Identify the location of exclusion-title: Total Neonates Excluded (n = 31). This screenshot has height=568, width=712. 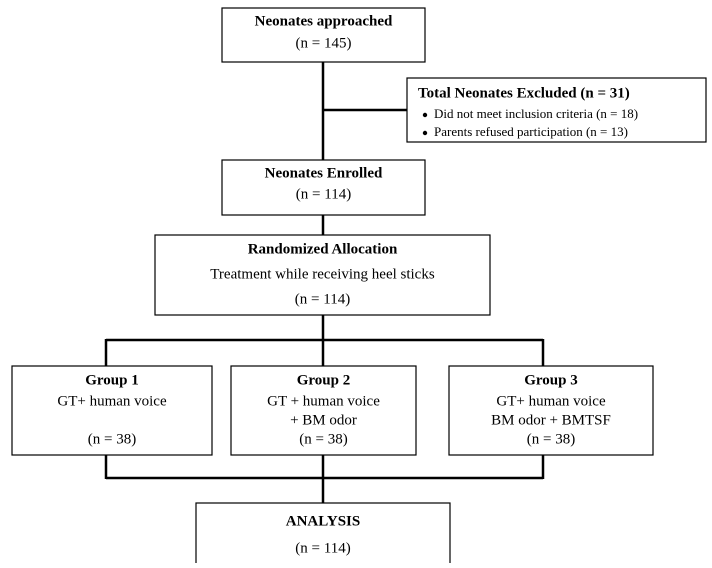
(524, 93).